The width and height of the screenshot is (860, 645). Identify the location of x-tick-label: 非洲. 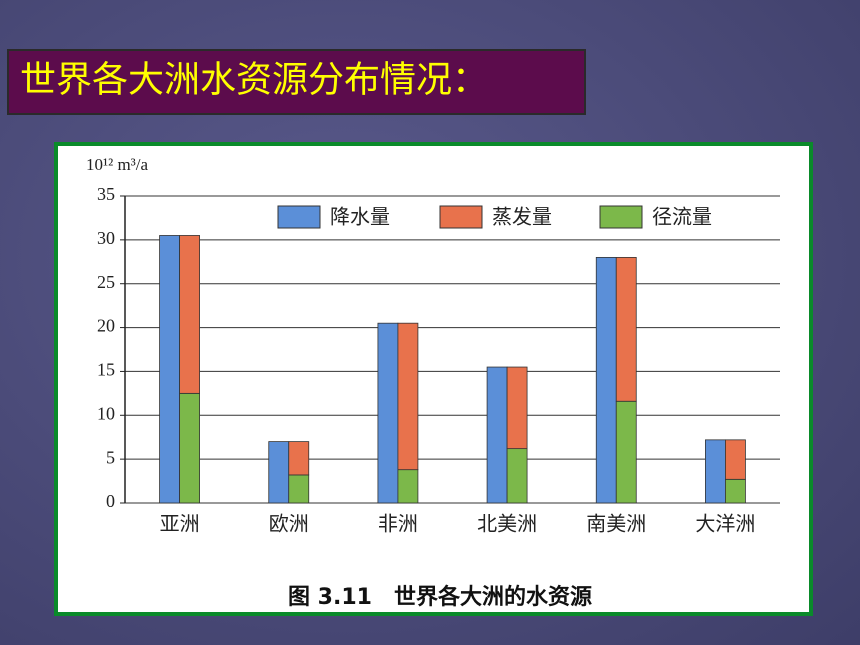
(398, 524).